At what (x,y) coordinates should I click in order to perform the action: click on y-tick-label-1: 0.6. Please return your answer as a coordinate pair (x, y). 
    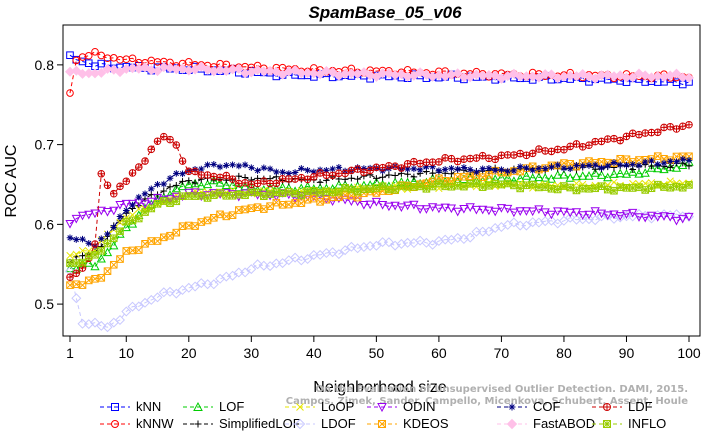
    Looking at the image, I should click on (45, 224).